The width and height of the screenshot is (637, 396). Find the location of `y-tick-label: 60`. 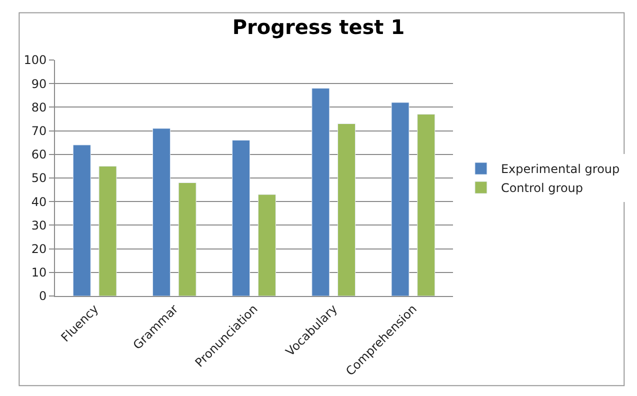

y-tick-label: 60 is located at coordinates (39, 155).